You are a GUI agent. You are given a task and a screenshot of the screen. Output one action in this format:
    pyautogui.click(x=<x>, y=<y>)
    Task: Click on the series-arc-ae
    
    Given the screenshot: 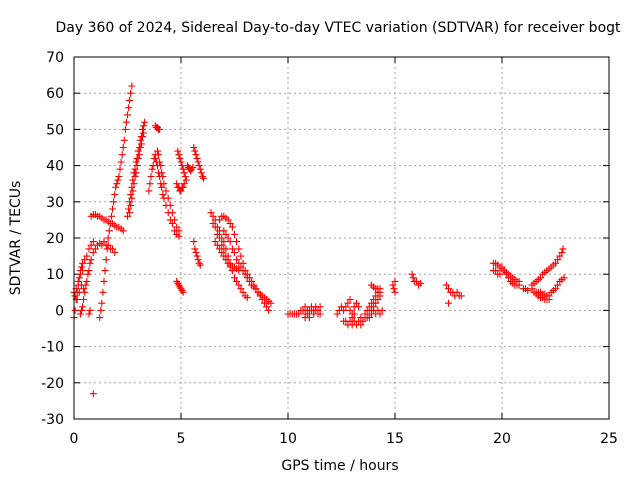 What is the action you would take?
    pyautogui.click(x=372, y=303)
    